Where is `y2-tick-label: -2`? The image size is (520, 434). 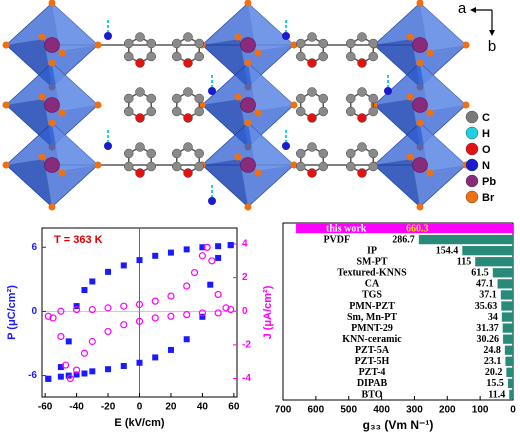 y2-tick-label: -2 is located at coordinates (246, 345).